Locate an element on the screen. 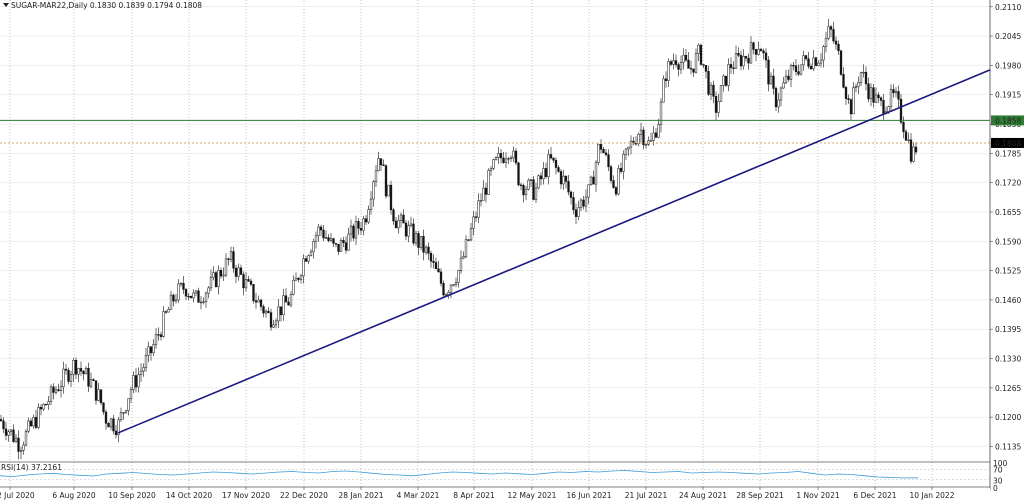 The image size is (1024, 500). price-tick-label: 0.1135 is located at coordinates (1008, 446).